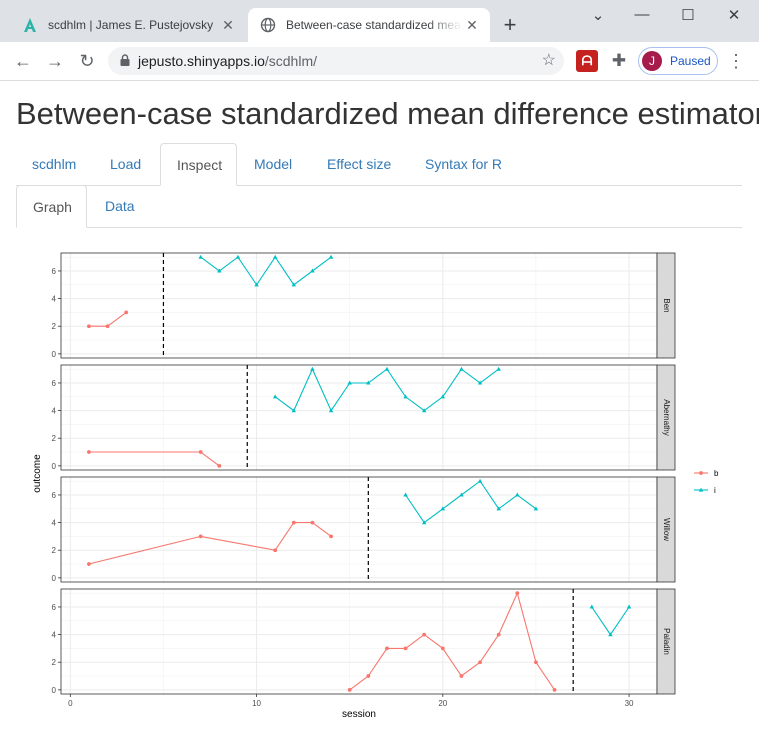  I want to click on back-icon: ←, so click(23, 61).